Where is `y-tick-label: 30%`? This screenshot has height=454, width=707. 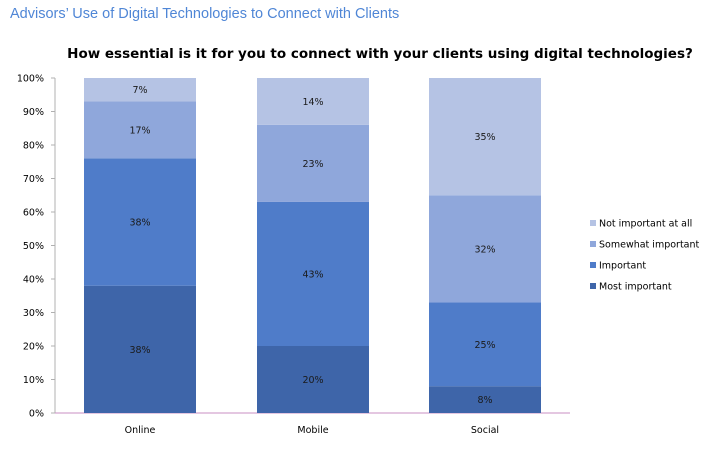 y-tick-label: 30% is located at coordinates (33, 313).